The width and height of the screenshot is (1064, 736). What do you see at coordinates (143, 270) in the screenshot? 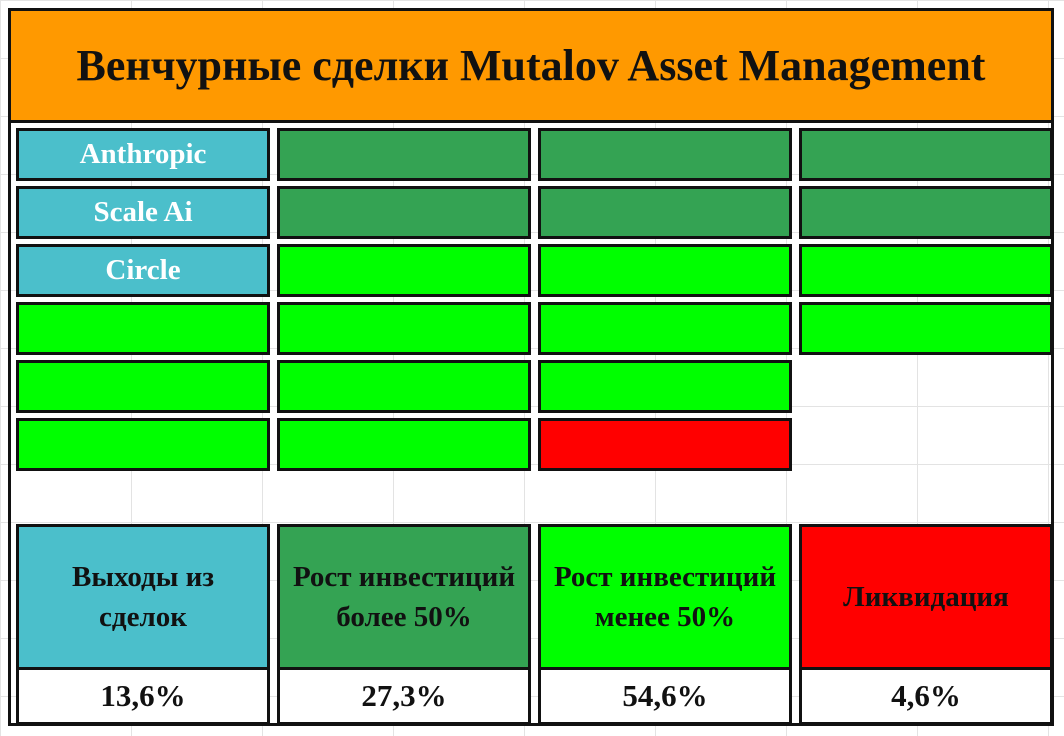
I see `deal-cell-labeled: Circle` at bounding box center [143, 270].